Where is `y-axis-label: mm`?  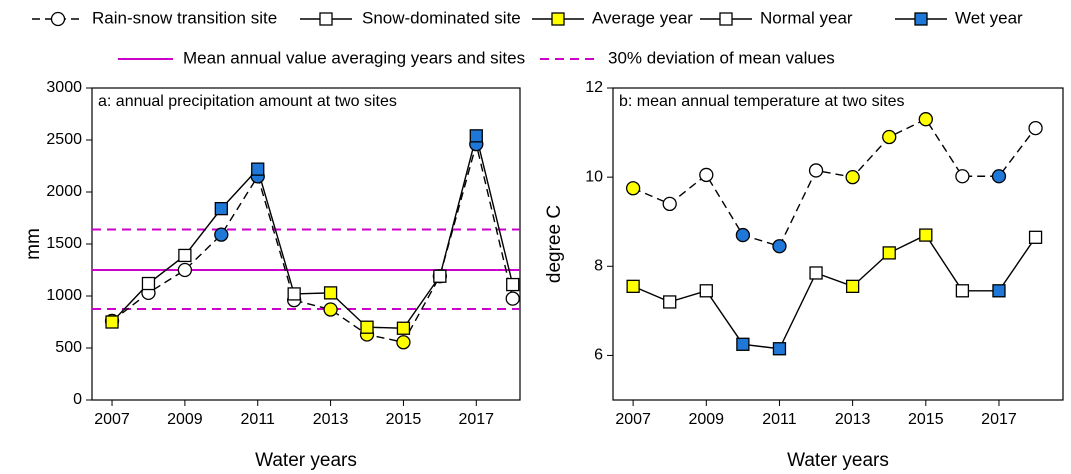
y-axis-label: mm is located at coordinates (33, 244).